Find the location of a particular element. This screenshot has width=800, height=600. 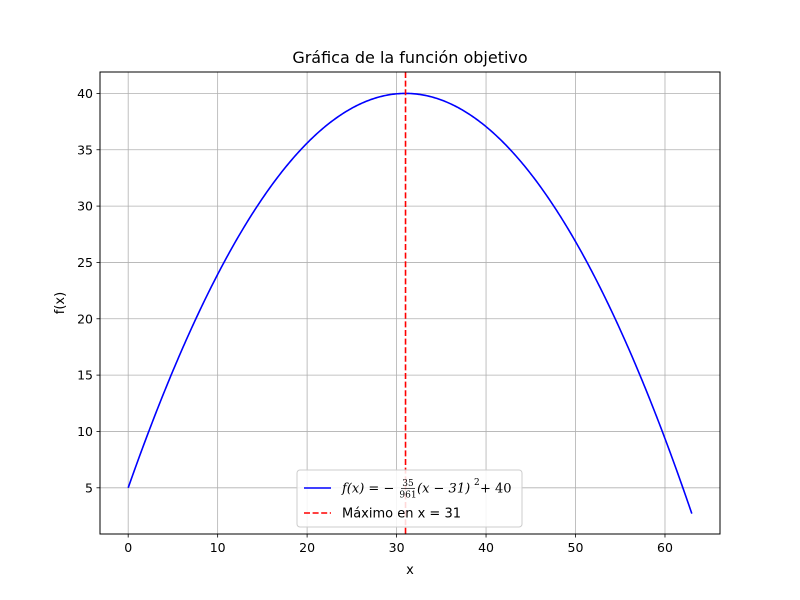

y-tick-label: 5 is located at coordinates (89, 487).